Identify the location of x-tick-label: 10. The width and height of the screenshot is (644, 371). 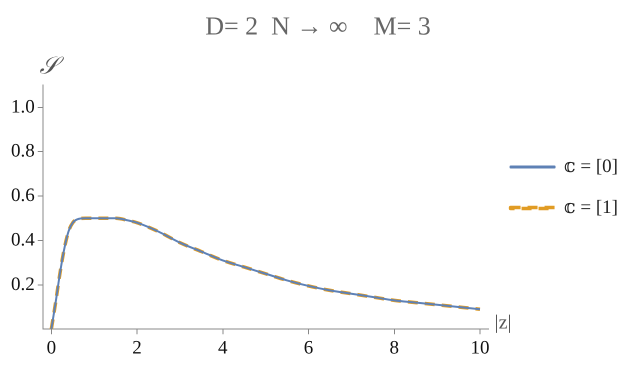
(480, 348).